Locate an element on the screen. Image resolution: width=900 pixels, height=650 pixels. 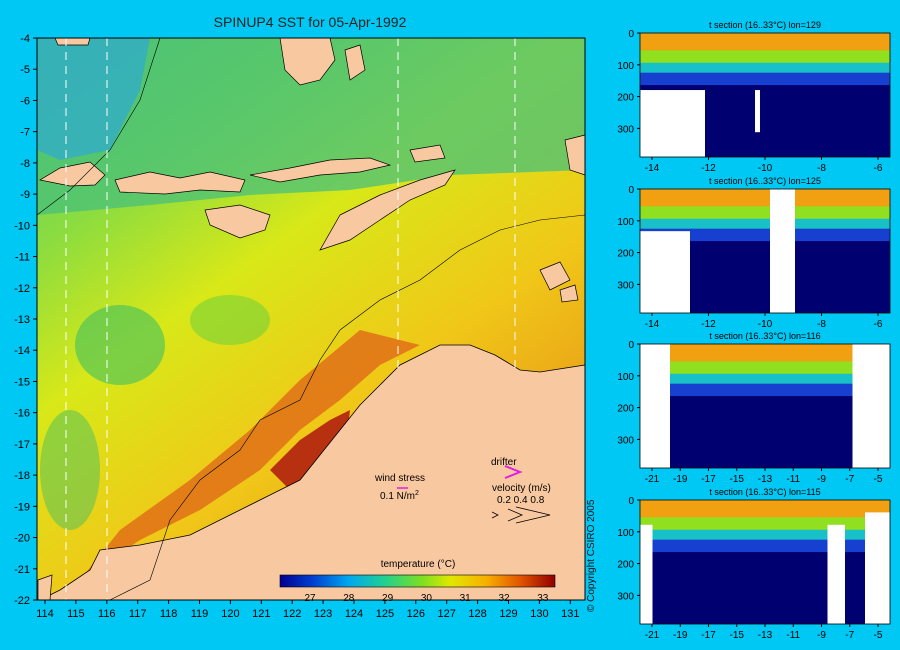
lon-tick-label: 130 is located at coordinates (539, 614).